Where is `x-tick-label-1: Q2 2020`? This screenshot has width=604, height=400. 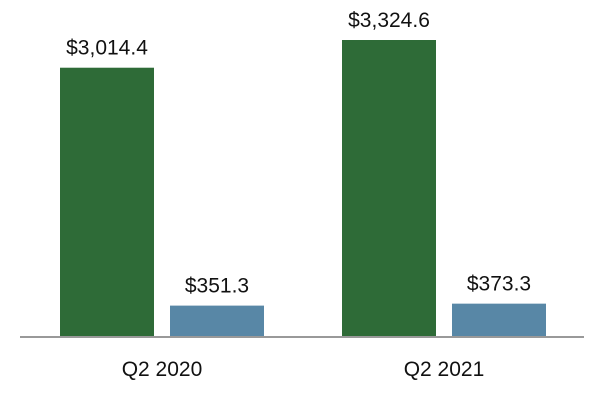
x-tick-label-1: Q2 2020 is located at coordinates (162, 369).